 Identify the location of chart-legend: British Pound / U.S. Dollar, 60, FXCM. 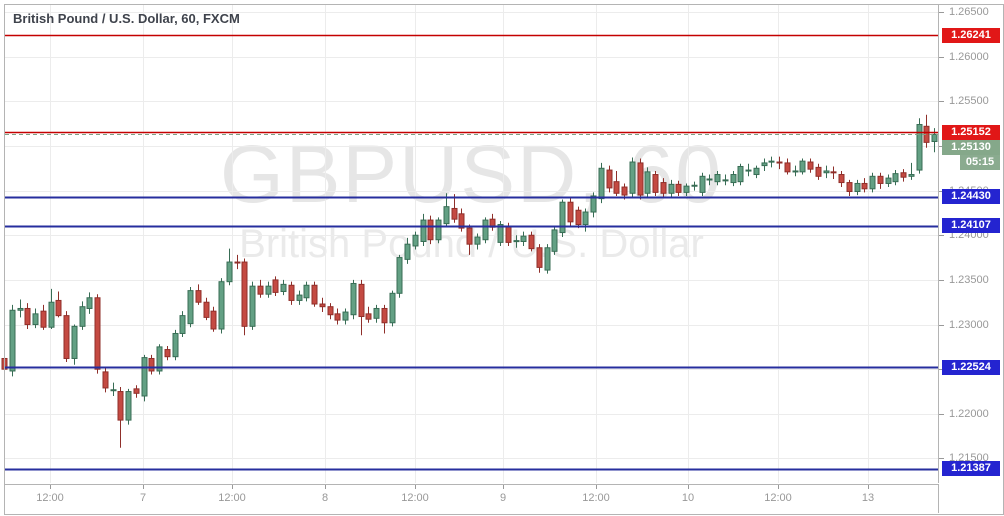
(126, 18).